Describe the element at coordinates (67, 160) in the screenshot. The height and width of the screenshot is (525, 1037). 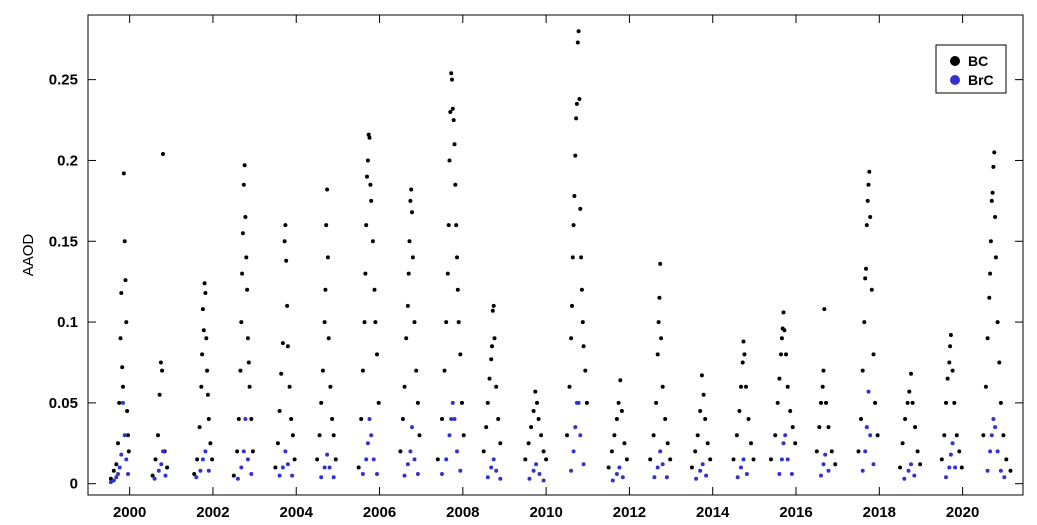
I see `y-tick-label: 0.2` at that location.